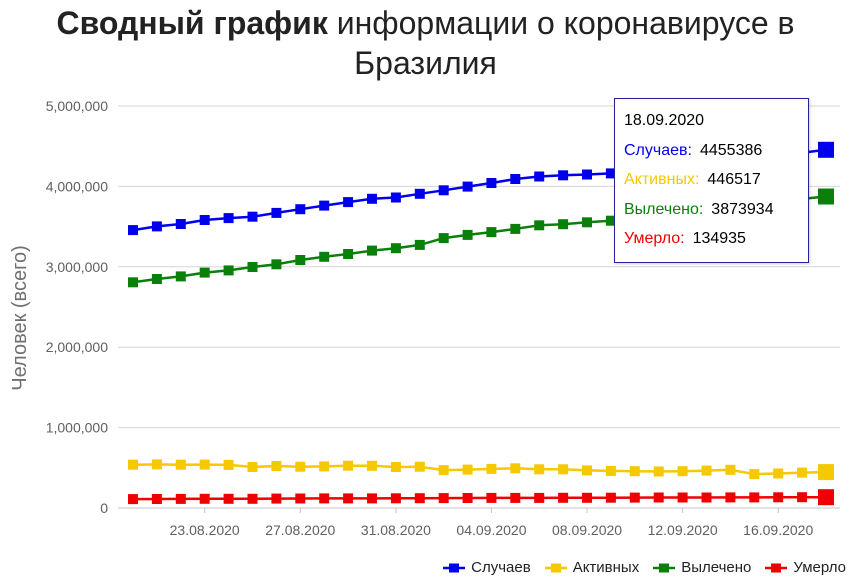  I want to click on legend-item-recovered: Вылечено, so click(702, 568).